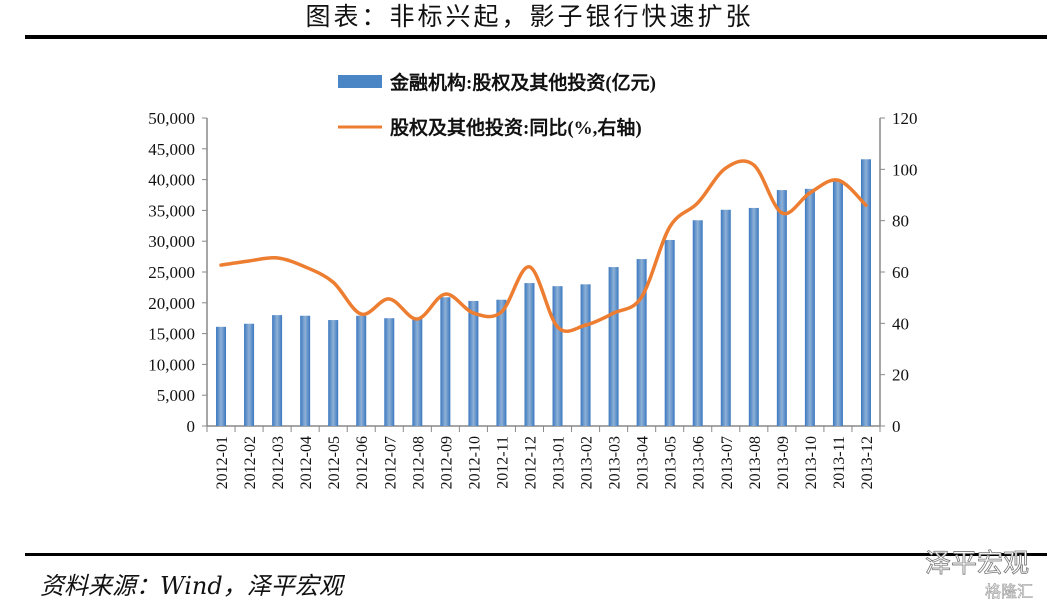 The image size is (1059, 605). Describe the element at coordinates (522, 82) in the screenshot. I see `legend-bar-label: 金融机构:股权及其他投资(亿元)` at that location.